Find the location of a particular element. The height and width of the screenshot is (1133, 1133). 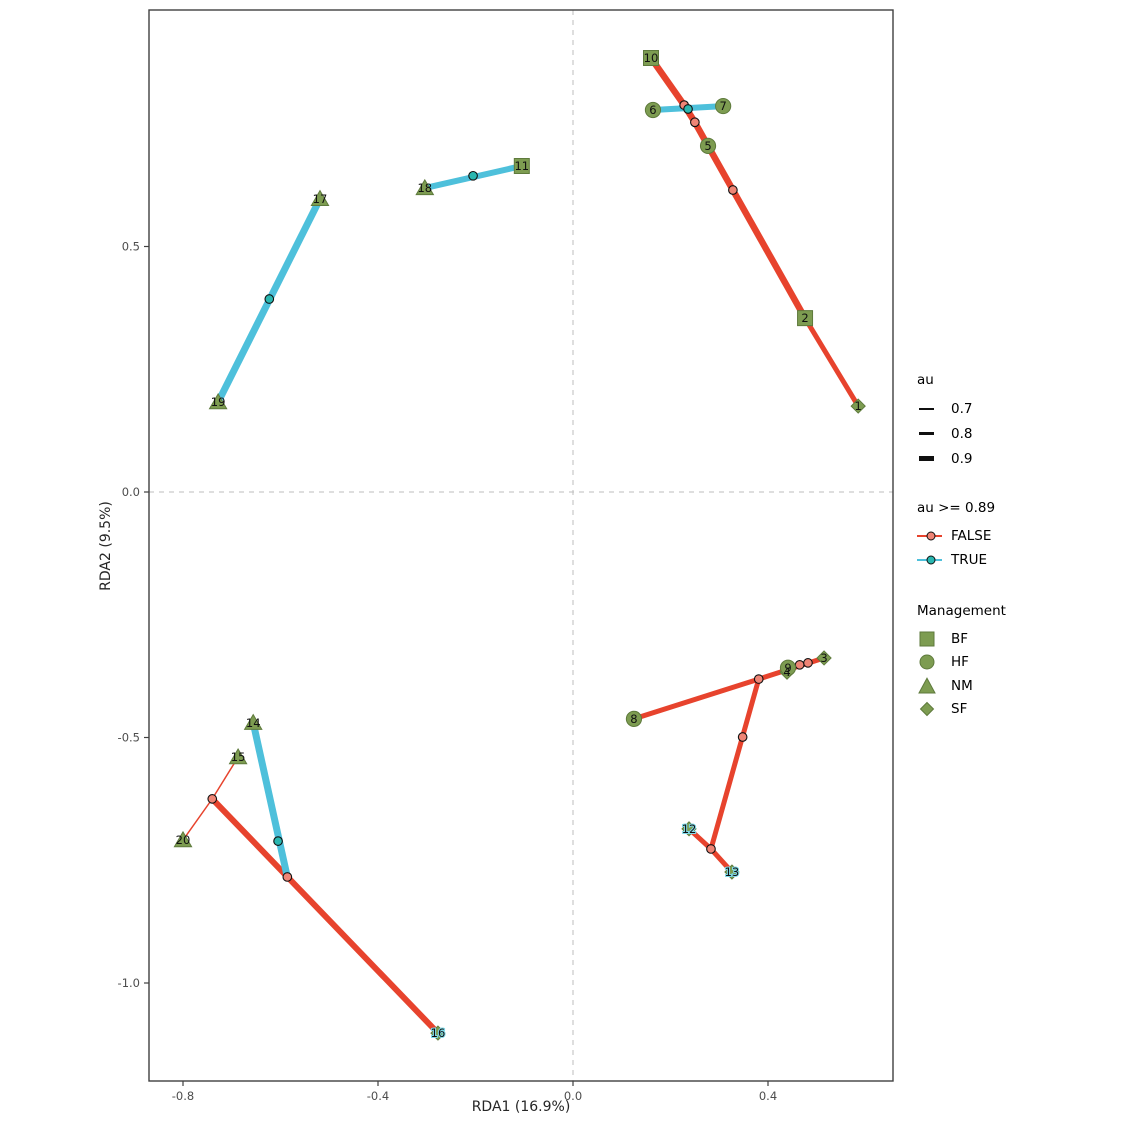

y-tick-label: 0.0 is located at coordinates (131, 492).